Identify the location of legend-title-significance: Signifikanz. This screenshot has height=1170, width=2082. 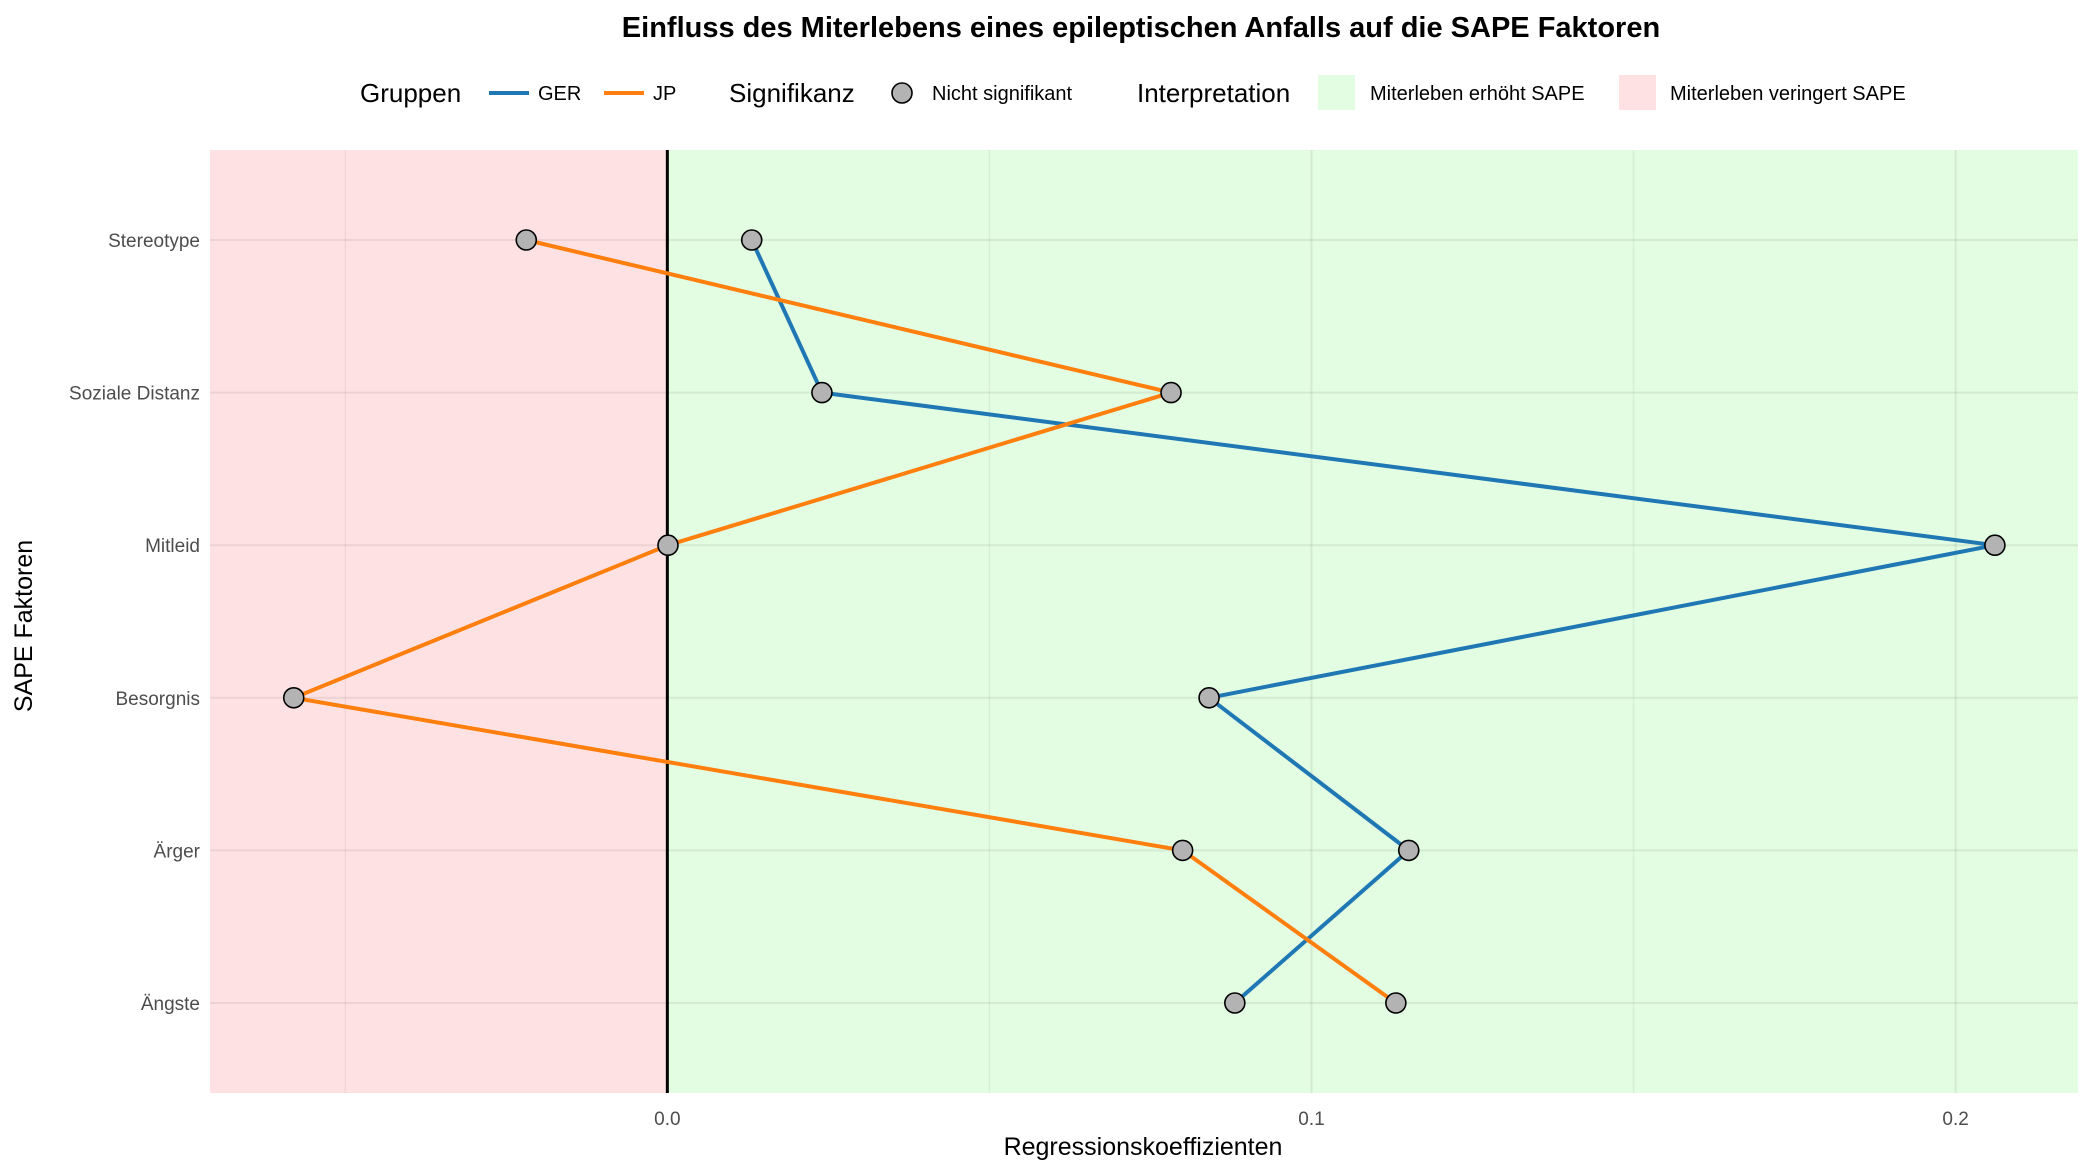
(792, 93).